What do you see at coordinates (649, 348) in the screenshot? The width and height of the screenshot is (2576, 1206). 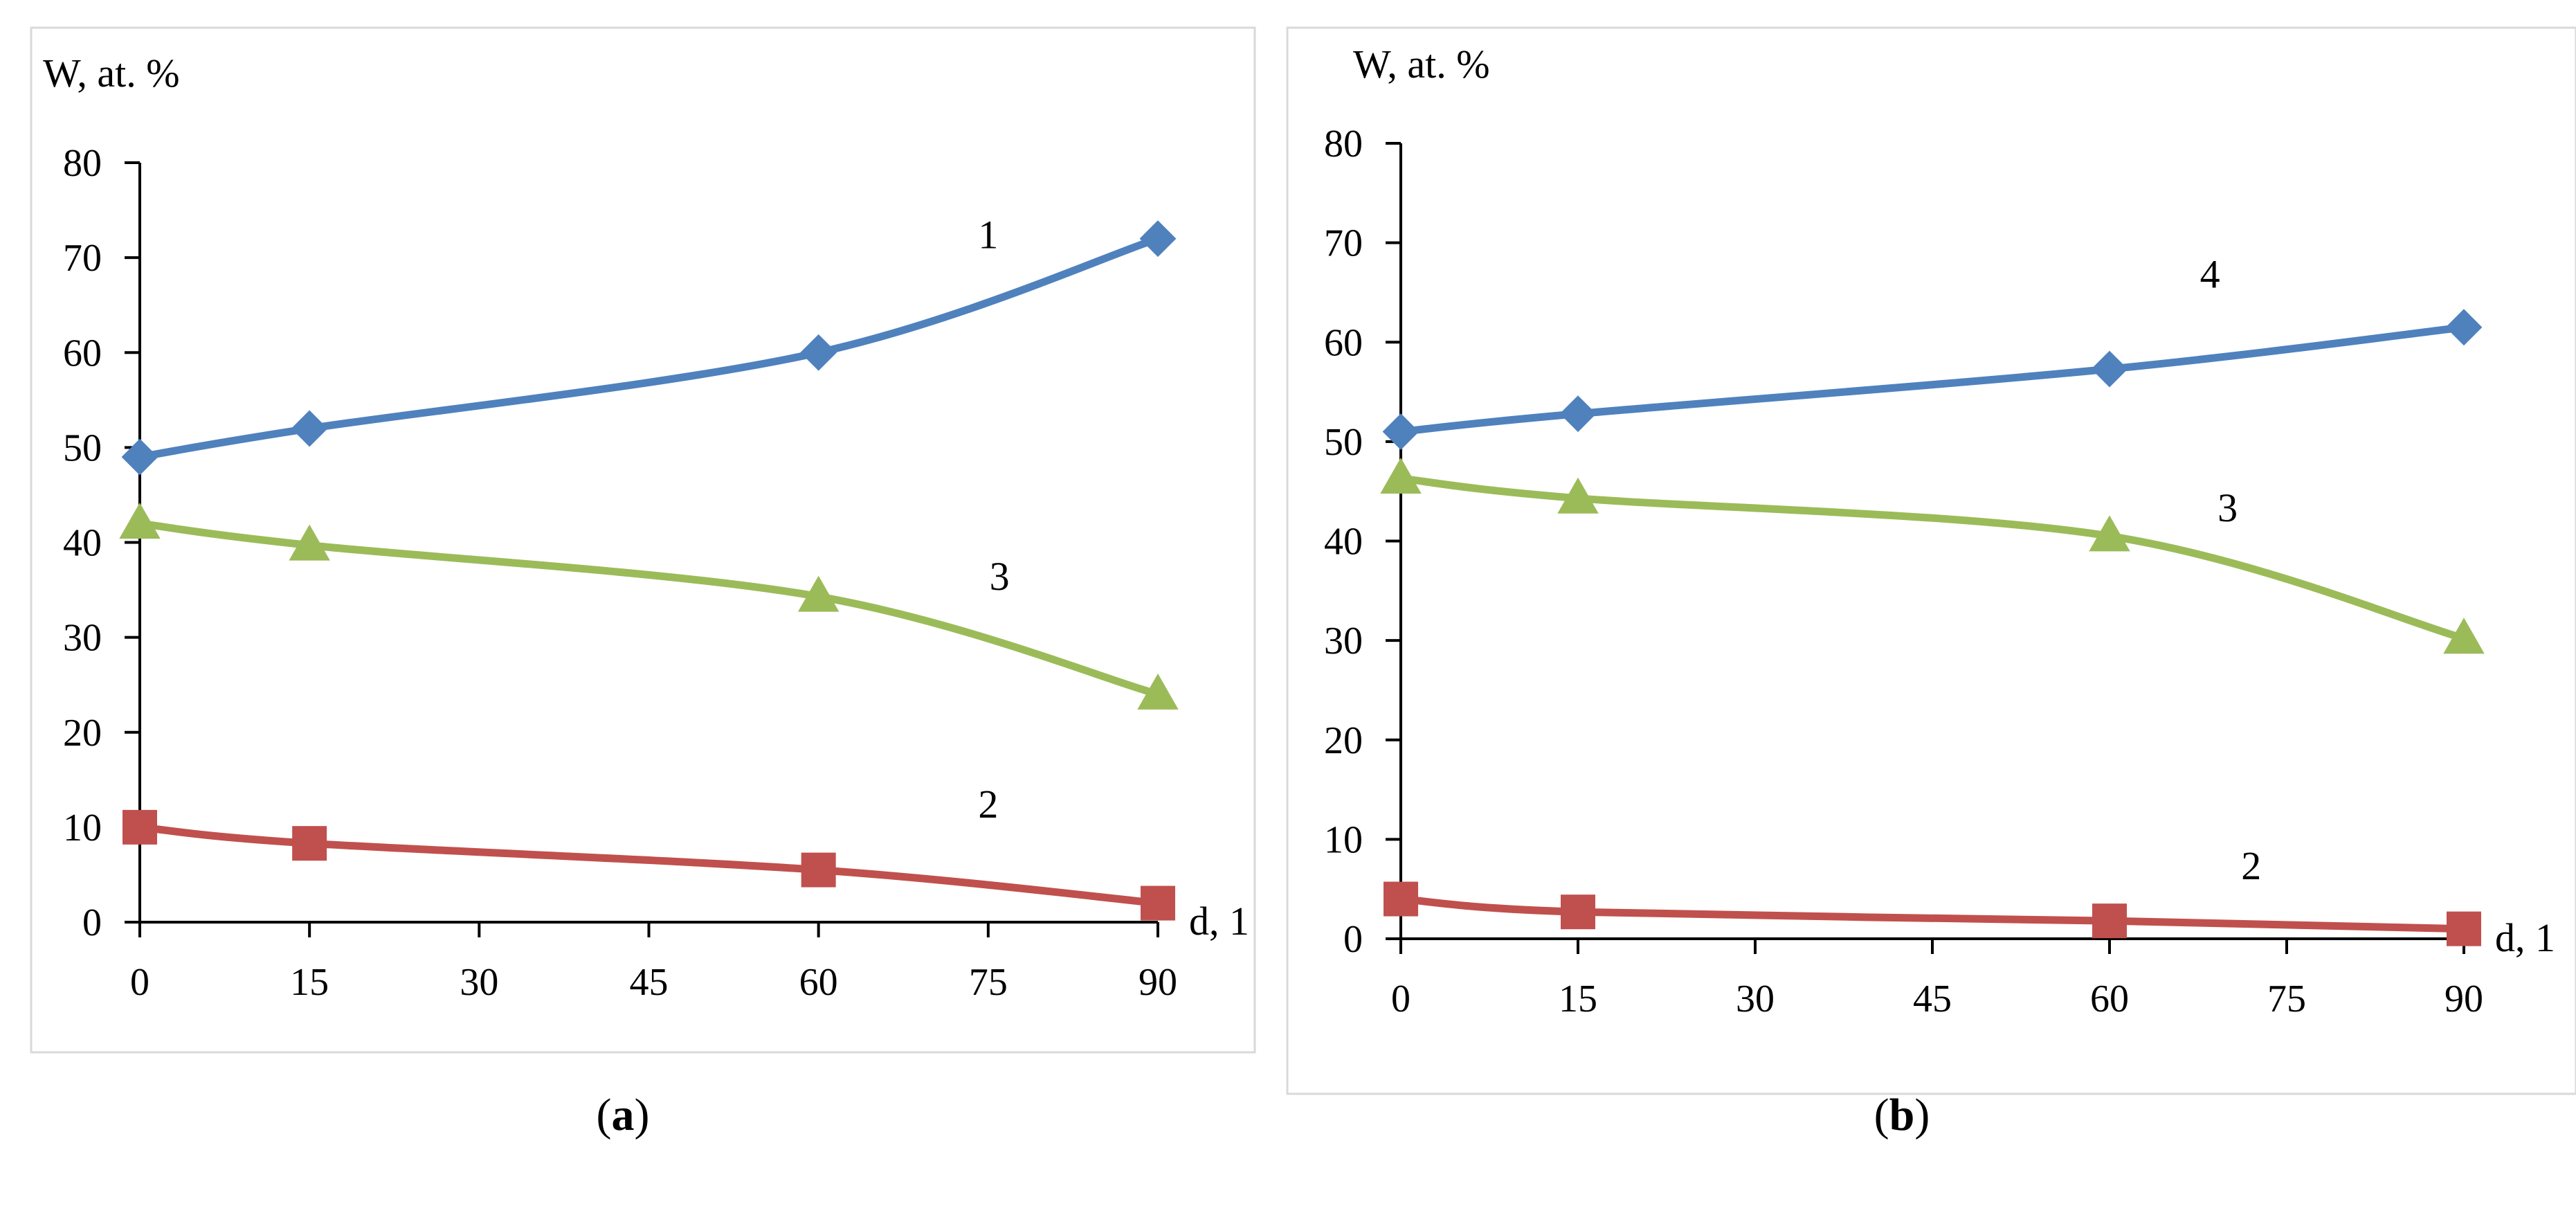 I see `series-1-line` at bounding box center [649, 348].